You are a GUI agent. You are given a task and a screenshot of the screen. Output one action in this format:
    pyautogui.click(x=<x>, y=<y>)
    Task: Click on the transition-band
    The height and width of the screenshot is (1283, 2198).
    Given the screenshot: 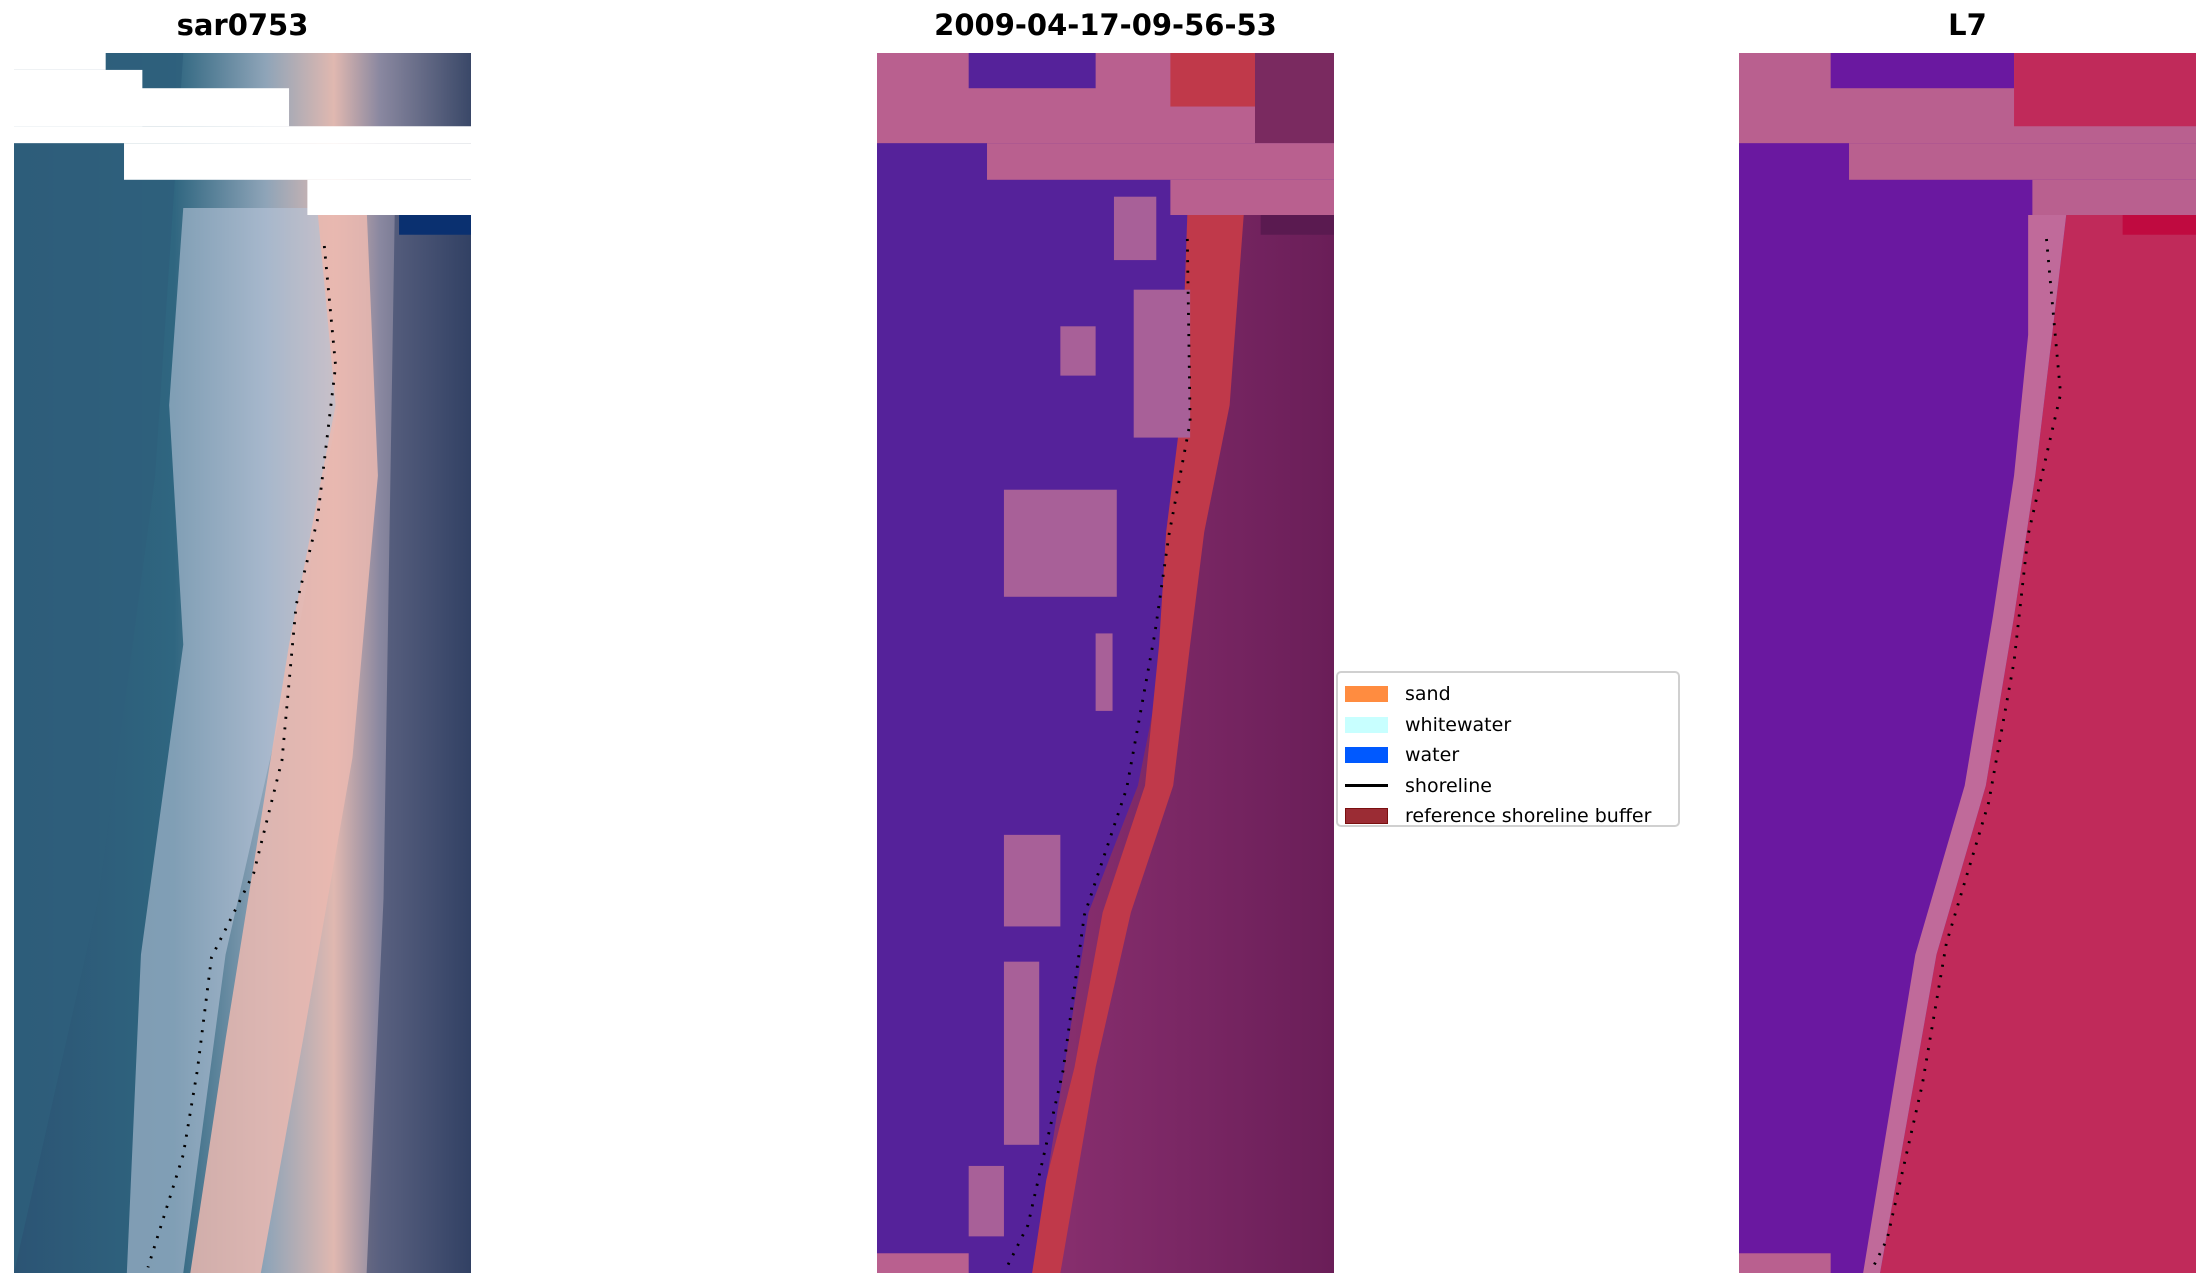 What is the action you would take?
    pyautogui.click(x=1965, y=744)
    